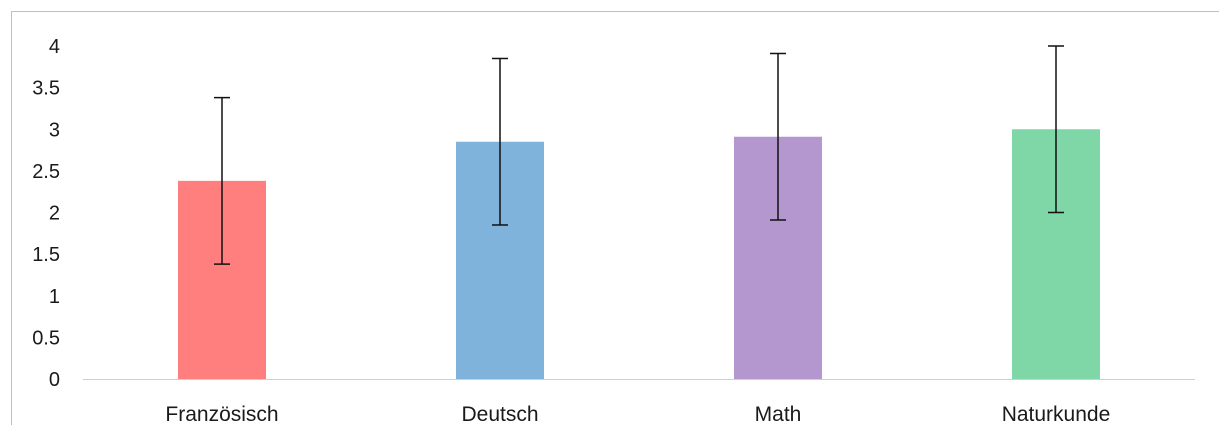  I want to click on x-category-label: Deutsch, so click(499, 414).